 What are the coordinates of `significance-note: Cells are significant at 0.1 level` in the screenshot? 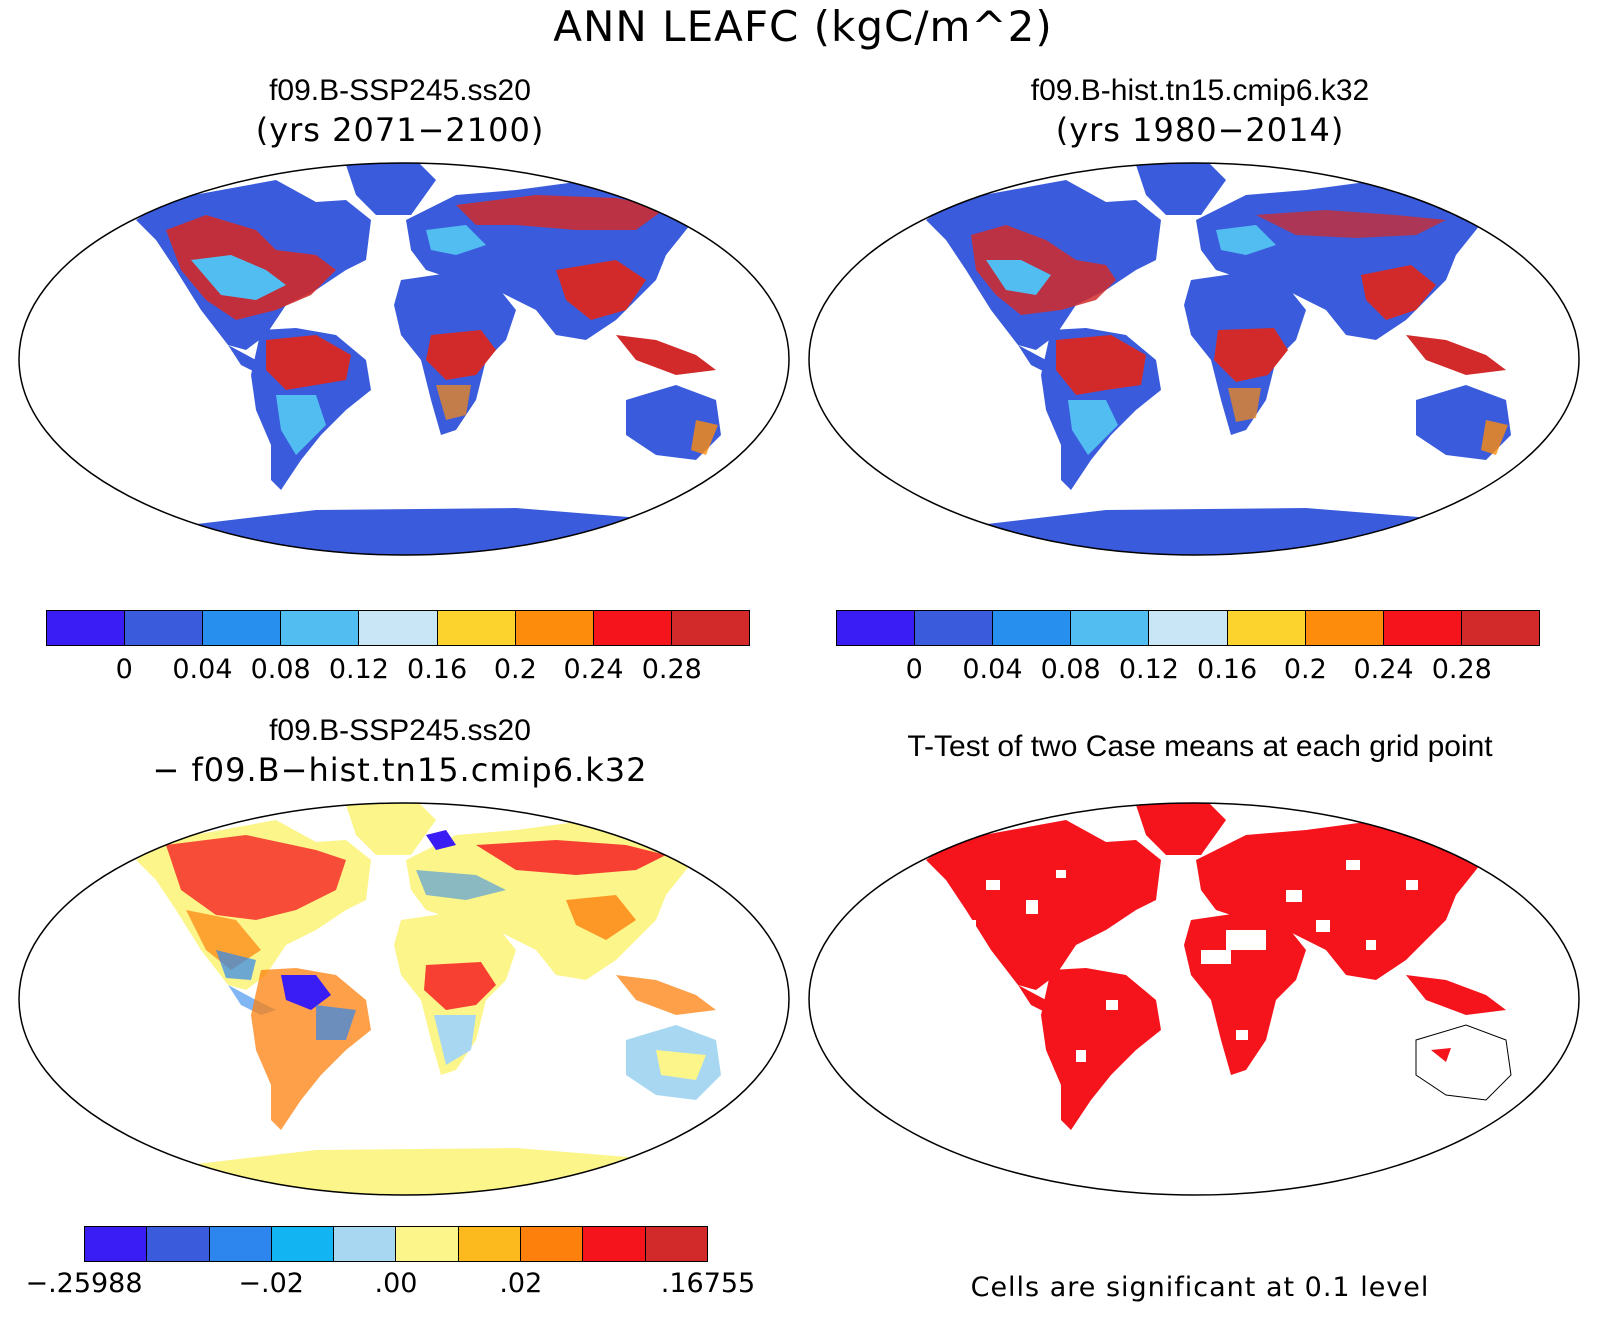 It's located at (1200, 1287).